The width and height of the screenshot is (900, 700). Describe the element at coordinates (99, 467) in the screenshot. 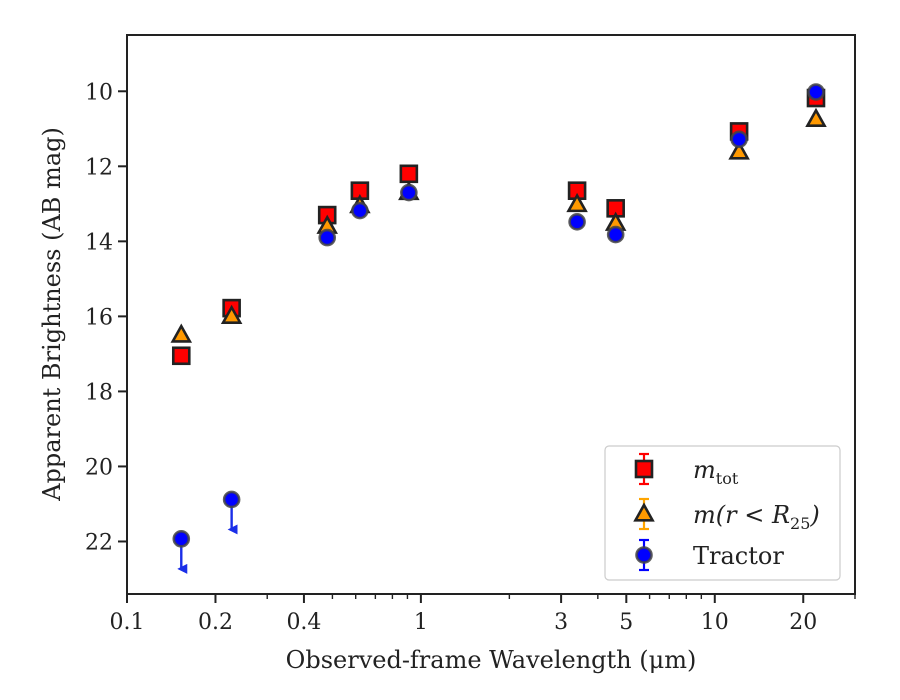

I see `y-tick-label: 20` at that location.